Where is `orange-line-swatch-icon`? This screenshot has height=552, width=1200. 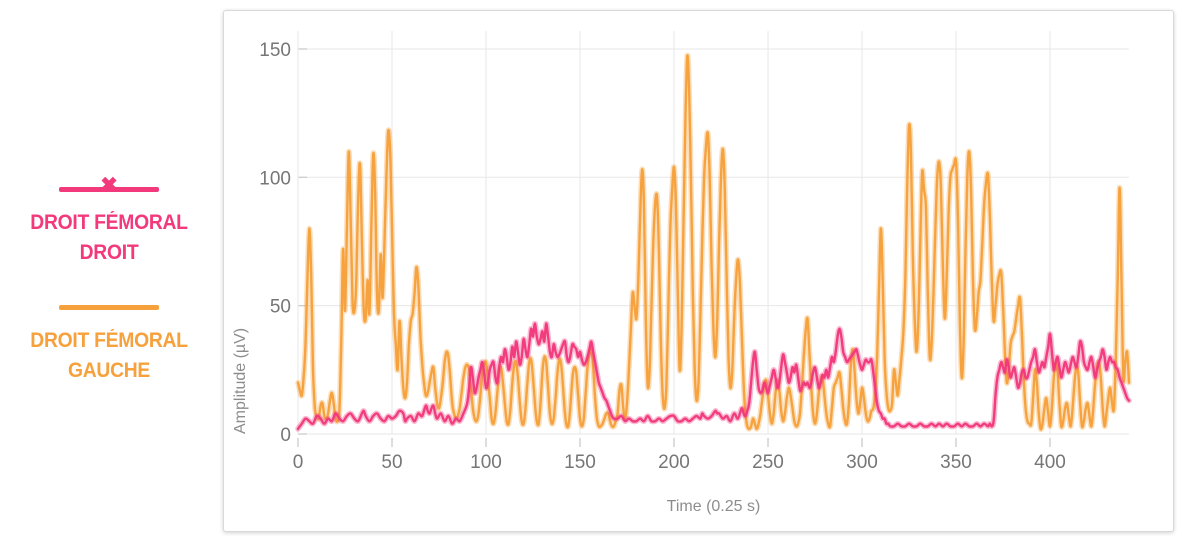
orange-line-swatch-icon is located at coordinates (109, 307).